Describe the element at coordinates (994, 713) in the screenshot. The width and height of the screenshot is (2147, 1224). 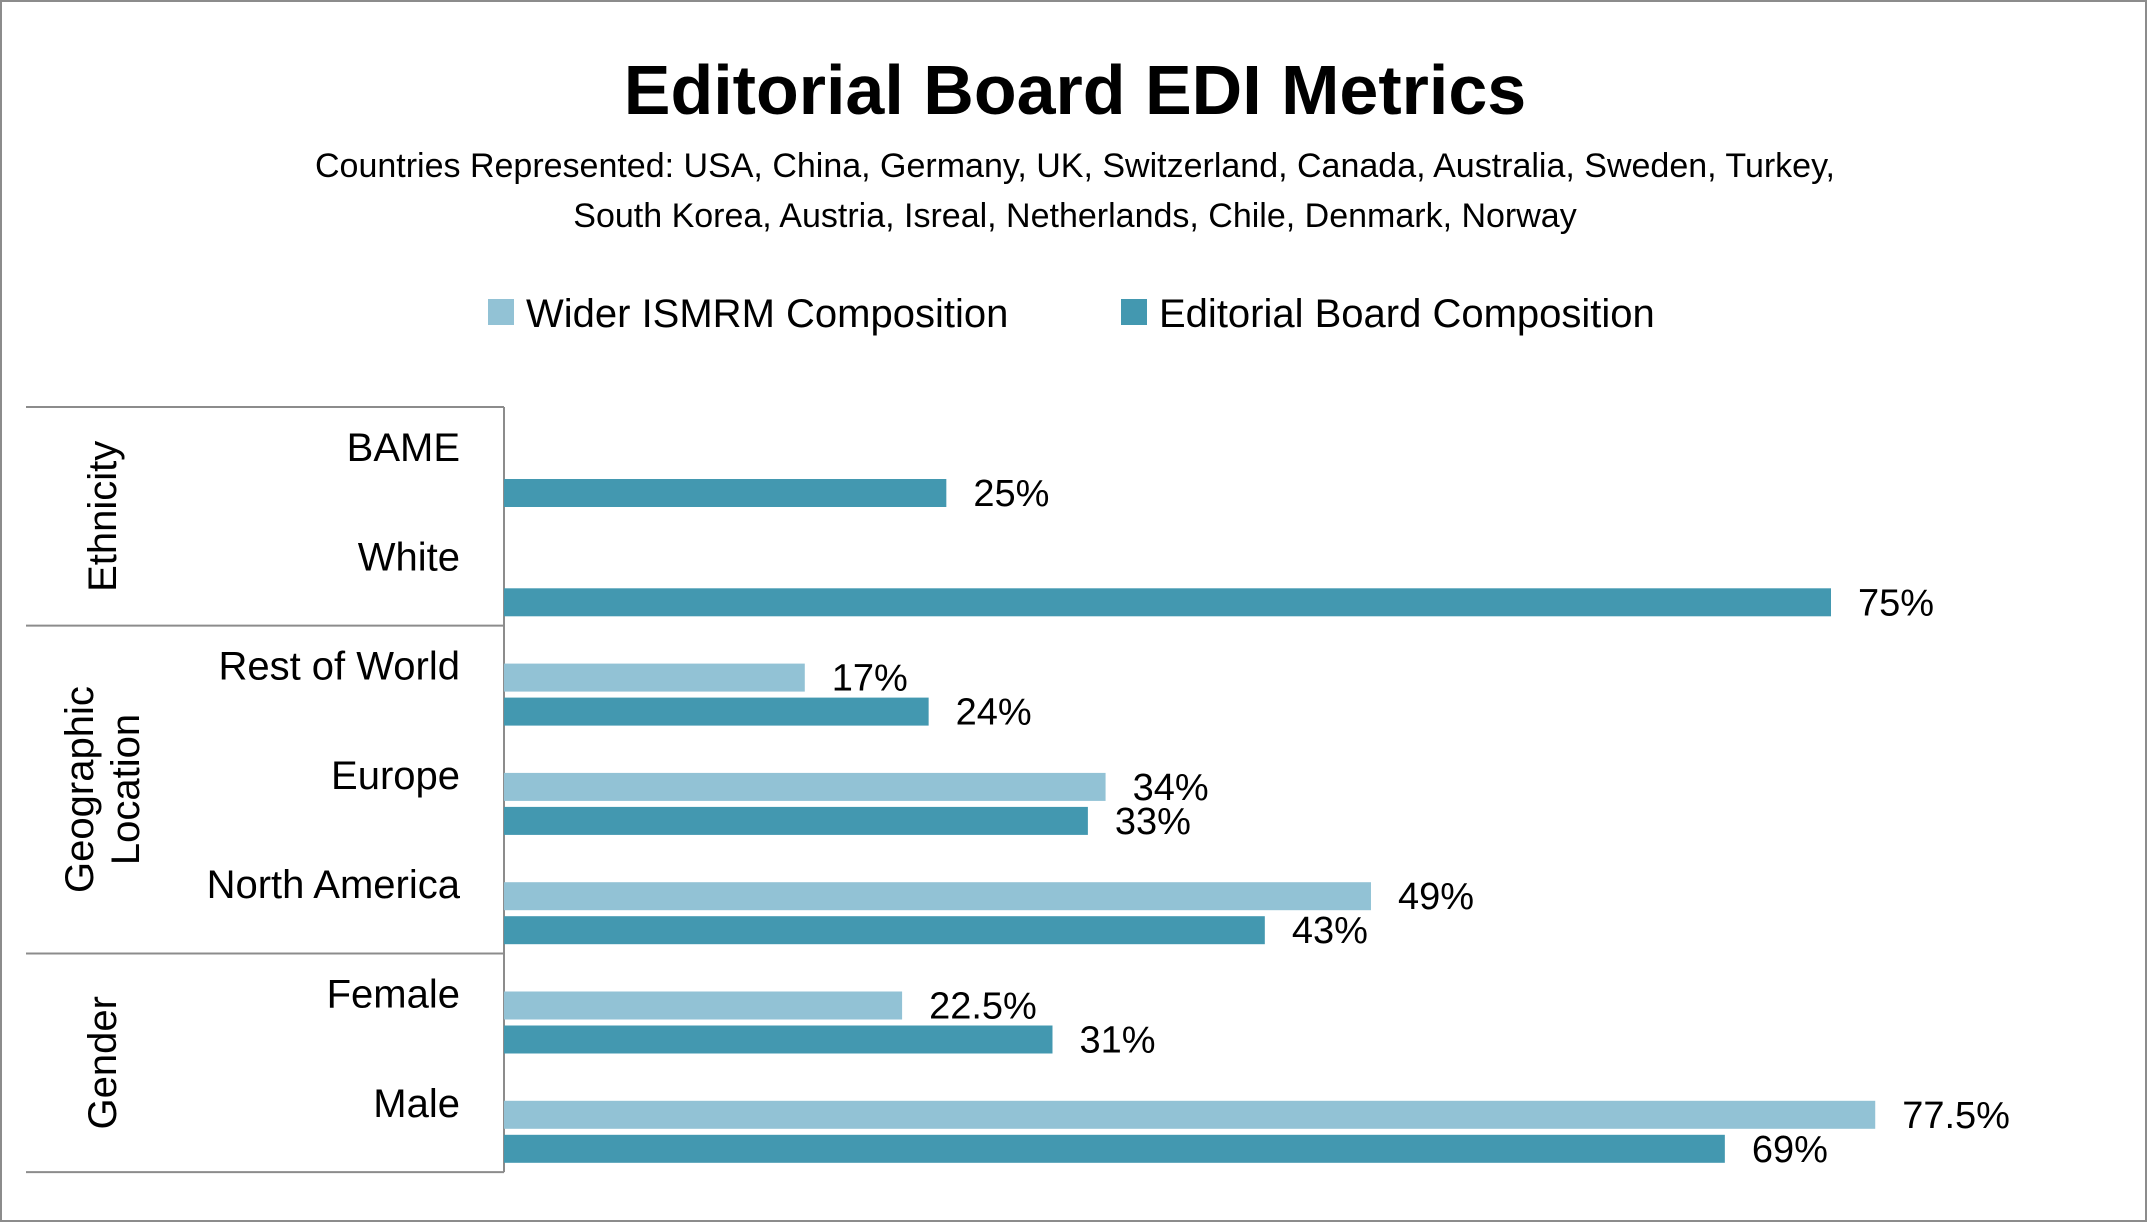
I see `value-label-editorial-board-composition-rest-of-world: 24%` at that location.